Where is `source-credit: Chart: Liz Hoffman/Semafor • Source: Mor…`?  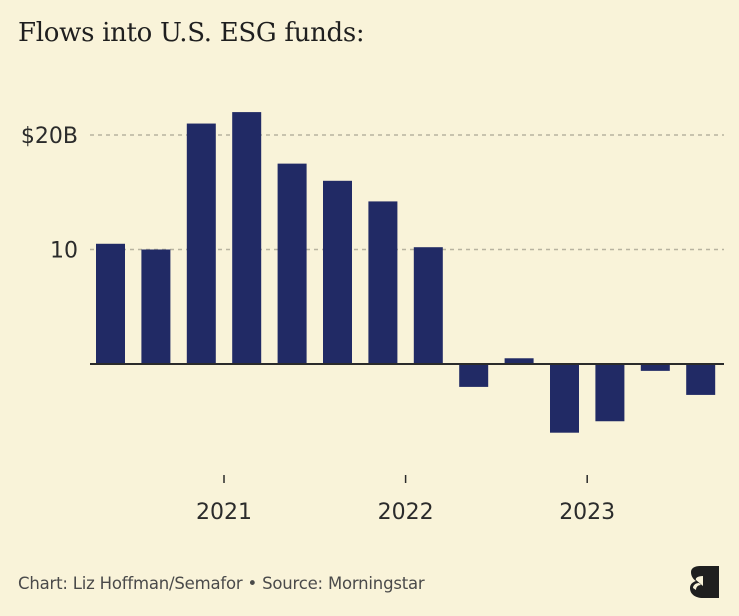 source-credit: Chart: Liz Hoffman/Semafor • Source: Mor… is located at coordinates (221, 583).